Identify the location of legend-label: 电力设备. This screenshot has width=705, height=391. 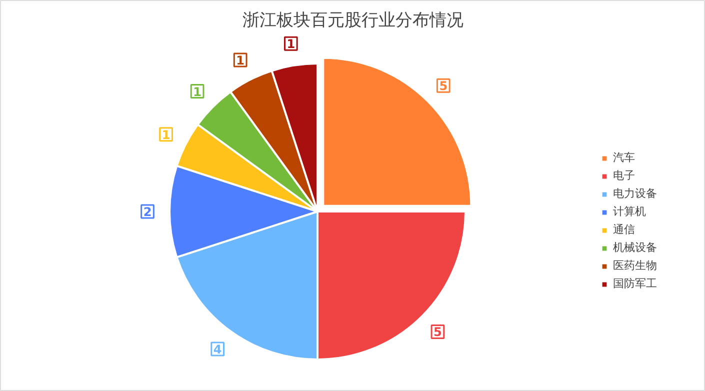
(635, 193).